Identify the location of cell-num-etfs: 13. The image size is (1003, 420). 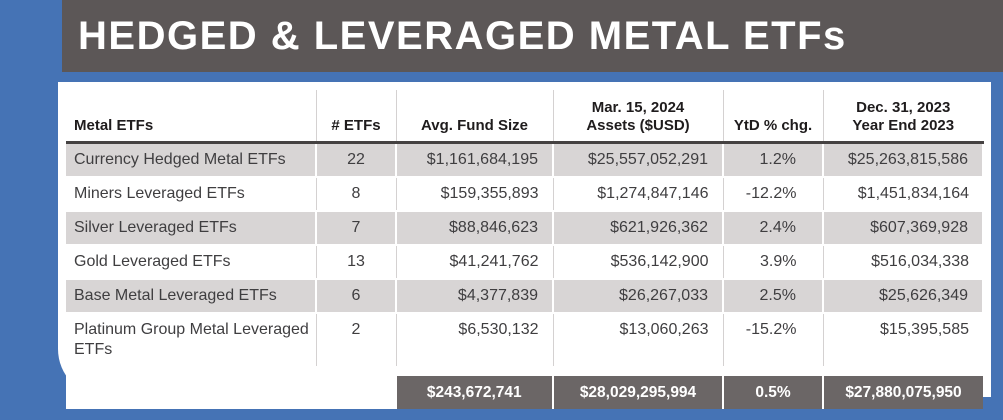
(356, 262).